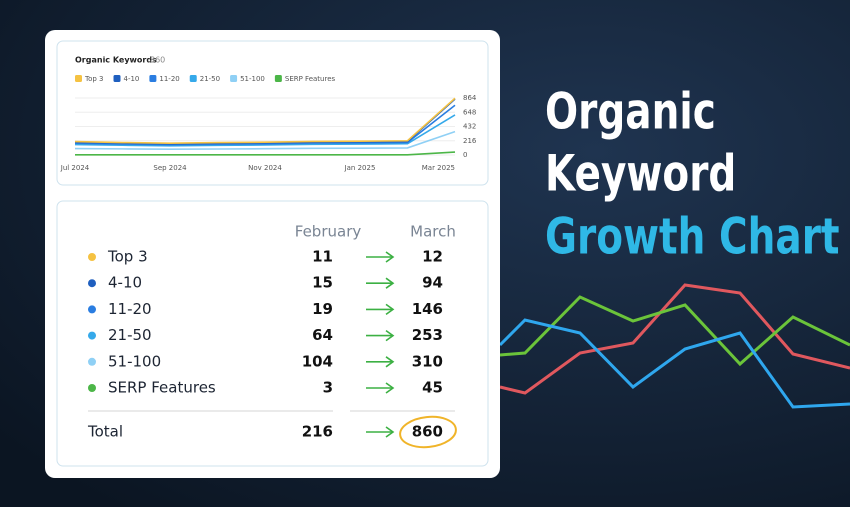 Image resolution: width=850 pixels, height=507 pixels. I want to click on row-label: 11-20, so click(130, 309).